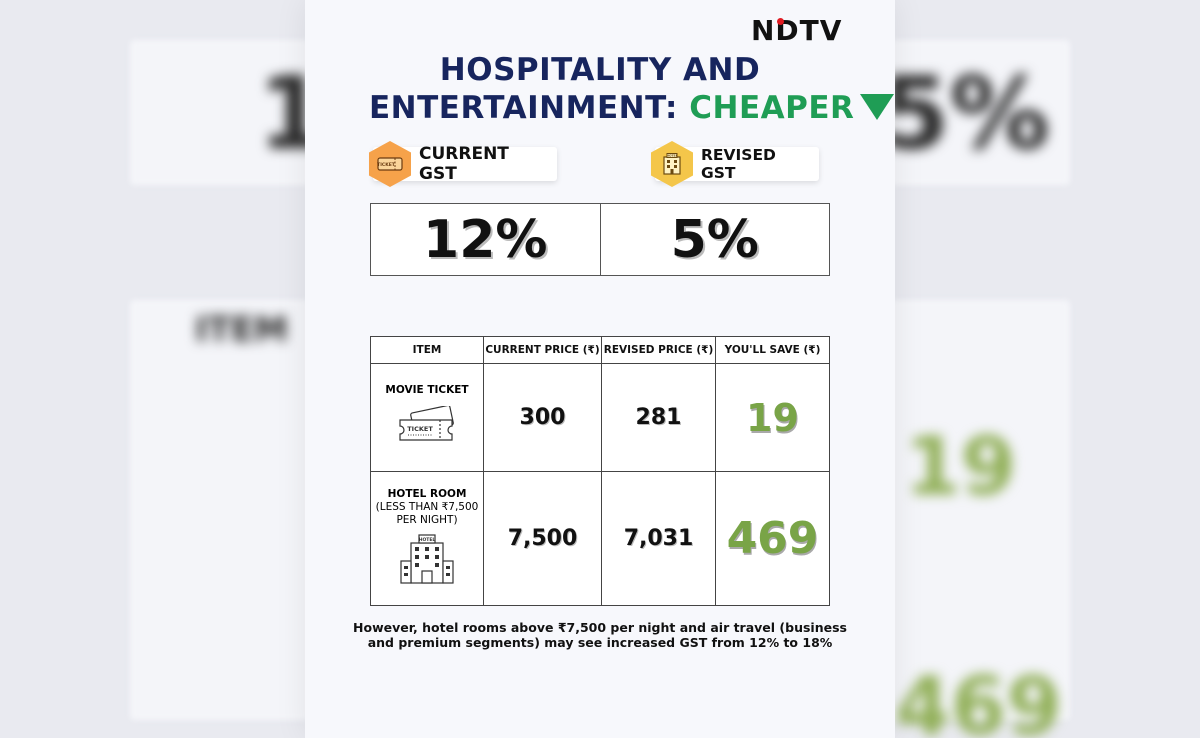 Image resolution: width=1200 pixels, height=738 pixels. I want to click on current-gst-value: 12%, so click(485, 239).